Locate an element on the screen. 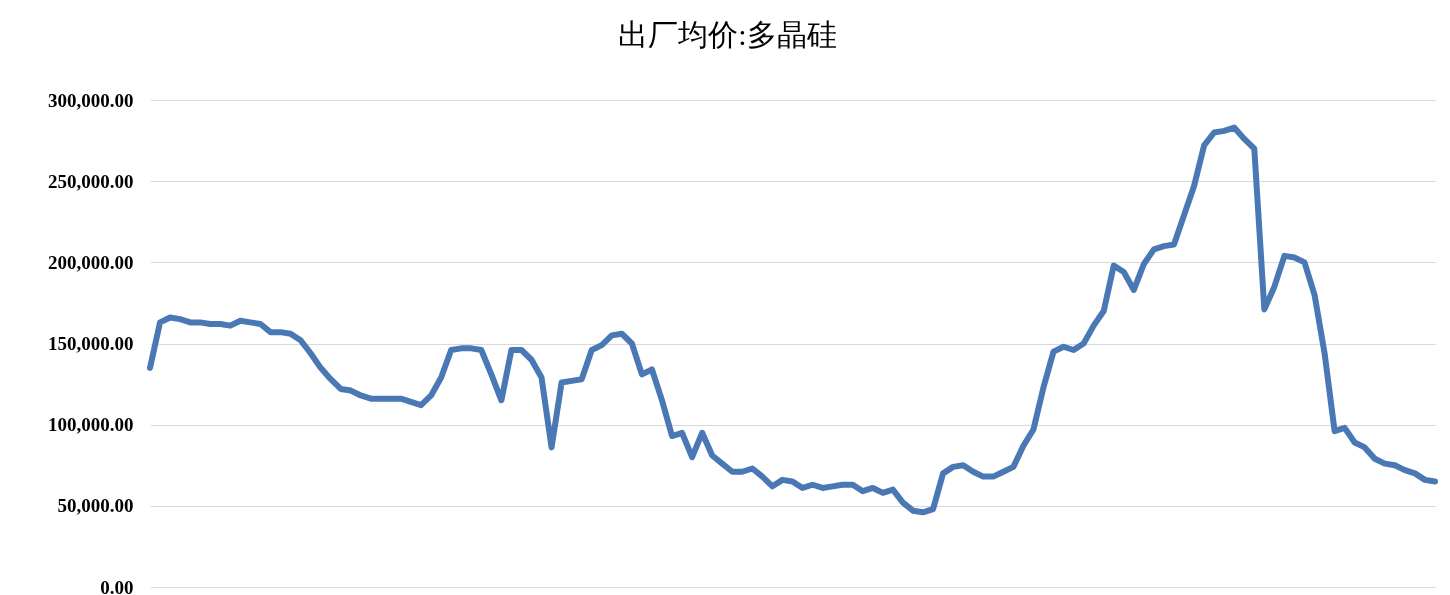  y-tick-label: 300,000.00 is located at coordinates (91, 100).